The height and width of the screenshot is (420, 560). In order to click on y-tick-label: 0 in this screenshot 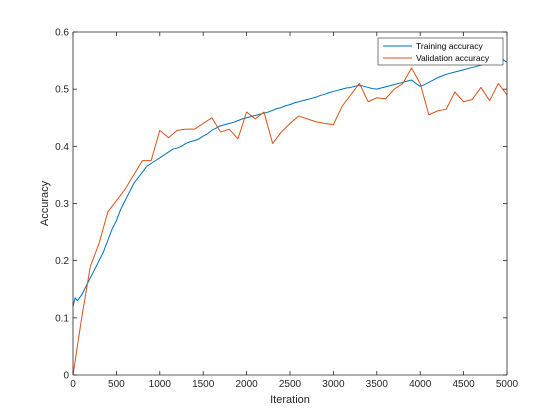, I will do `click(66, 376)`.